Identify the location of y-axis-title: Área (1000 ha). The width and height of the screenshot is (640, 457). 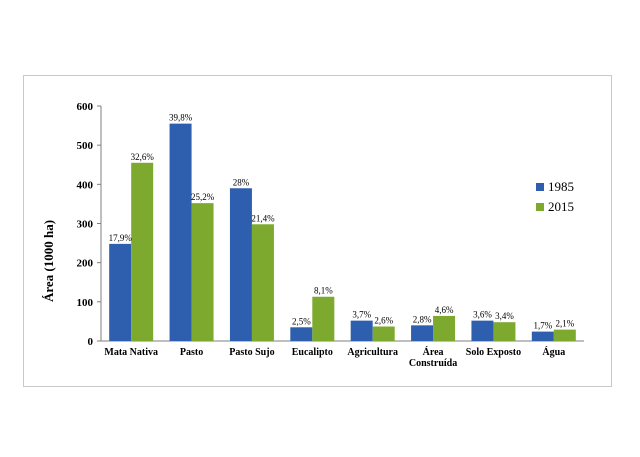
(48, 261).